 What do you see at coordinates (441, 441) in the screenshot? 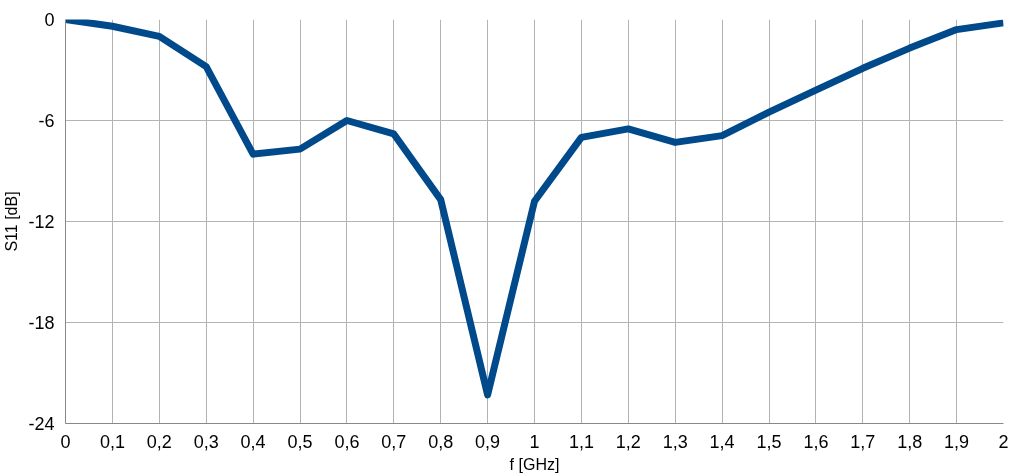
I see `x-tick-label: 0,8` at bounding box center [441, 441].